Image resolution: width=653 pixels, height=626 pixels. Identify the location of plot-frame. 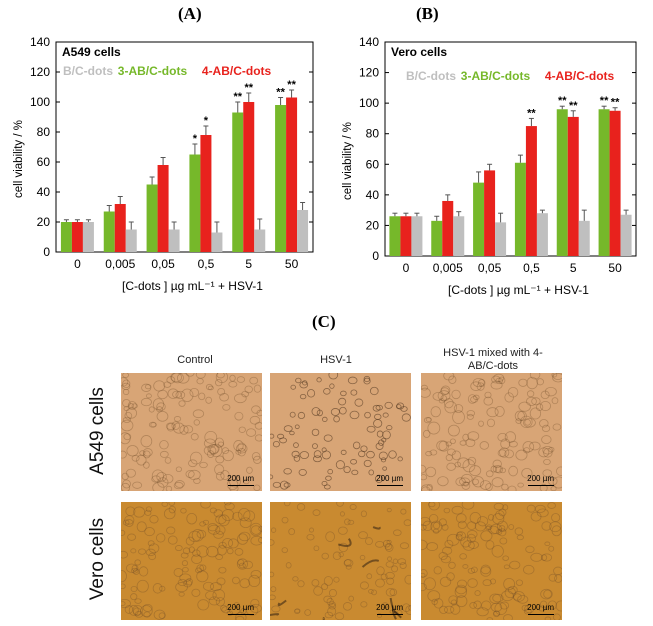
(510, 149).